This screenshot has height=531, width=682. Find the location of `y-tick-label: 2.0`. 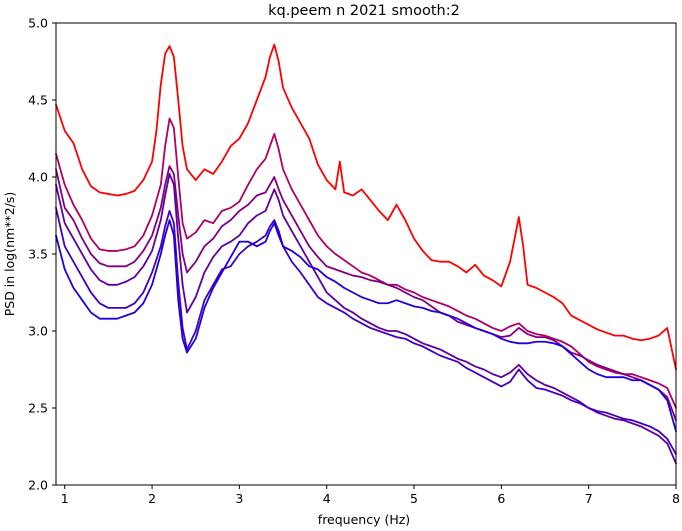

y-tick-label: 2.0 is located at coordinates (38, 485).